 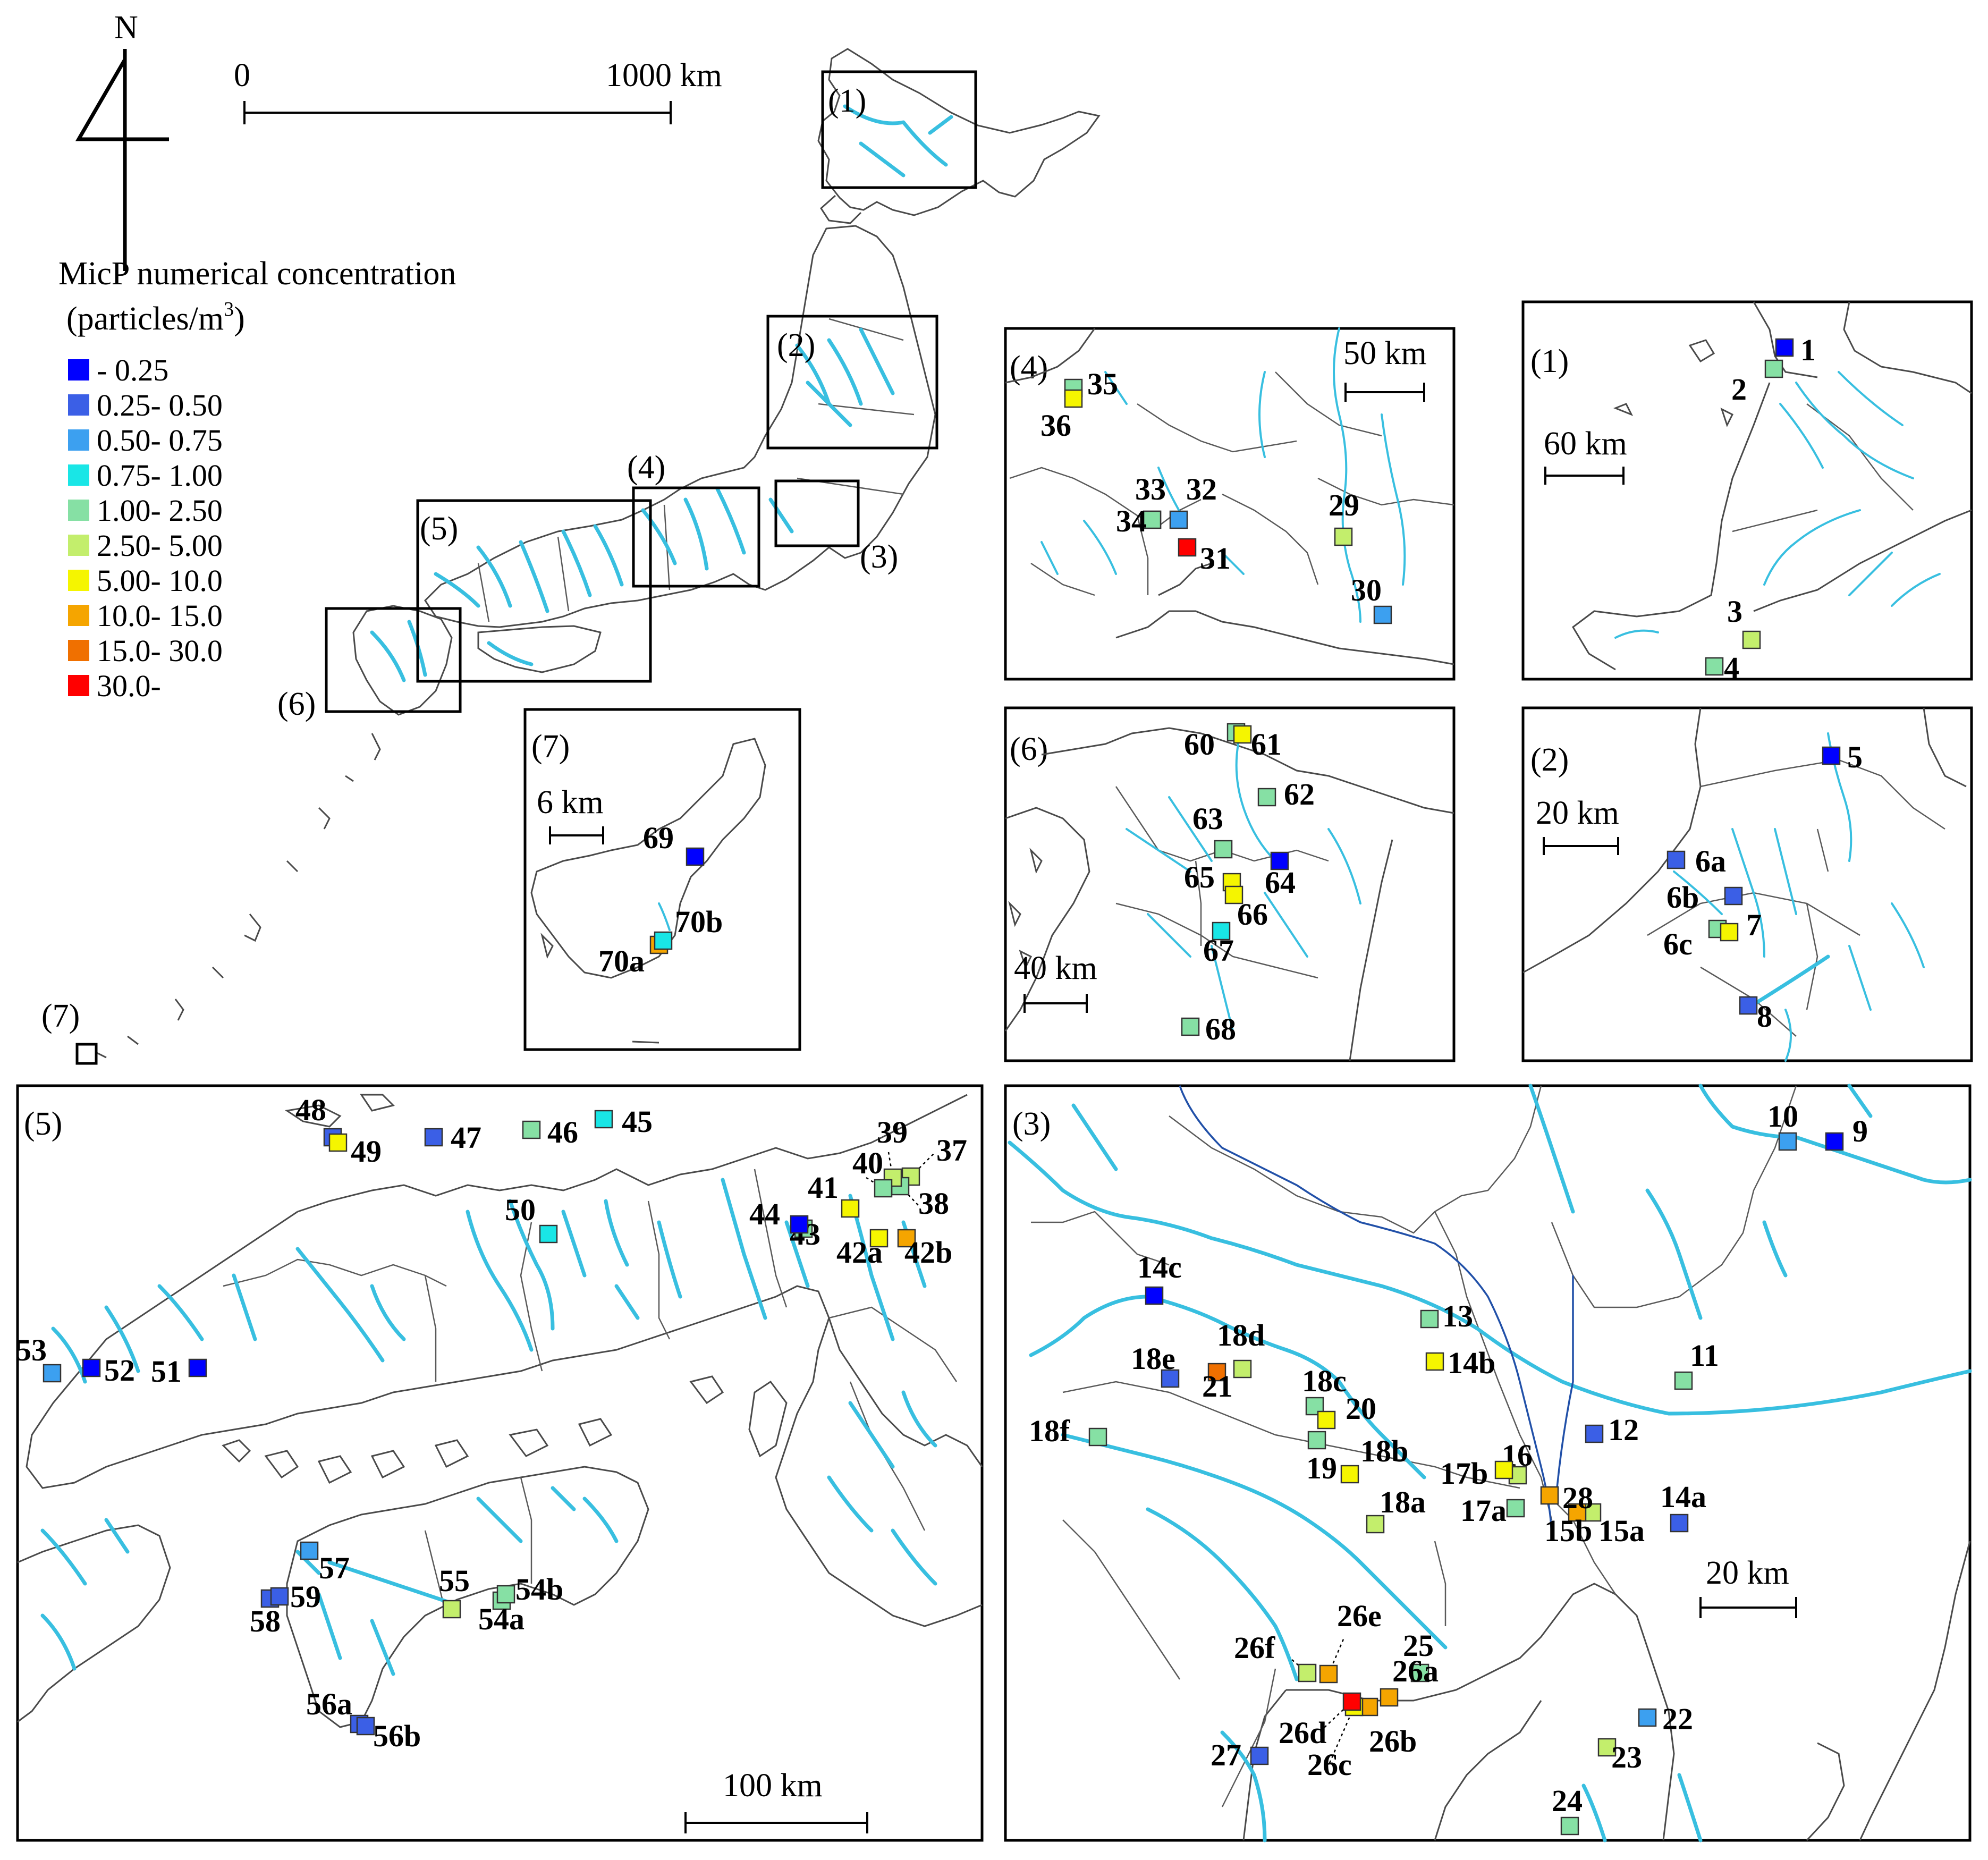 I want to click on site-label-15a: 15a, so click(x=1621, y=1531).